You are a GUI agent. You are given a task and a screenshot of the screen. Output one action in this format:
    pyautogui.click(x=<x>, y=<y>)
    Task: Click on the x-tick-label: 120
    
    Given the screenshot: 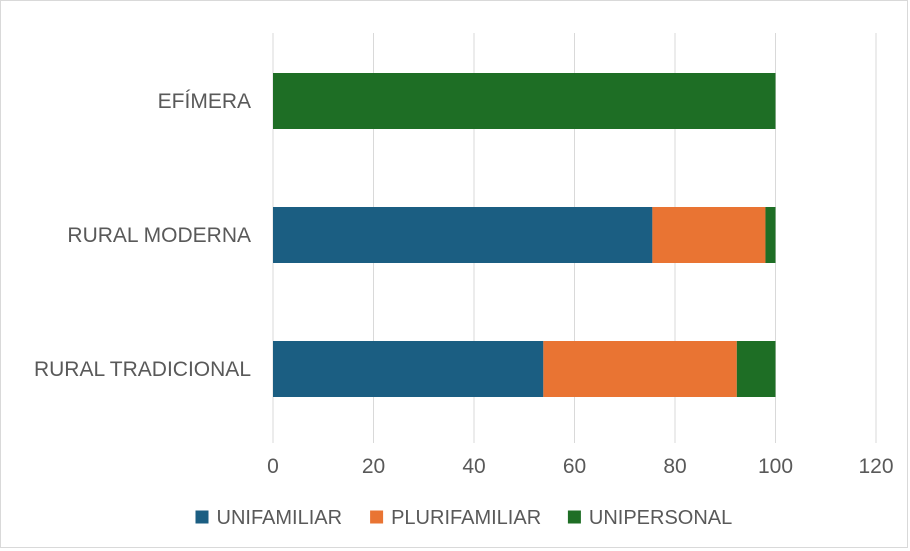 What is the action you would take?
    pyautogui.click(x=875, y=466)
    